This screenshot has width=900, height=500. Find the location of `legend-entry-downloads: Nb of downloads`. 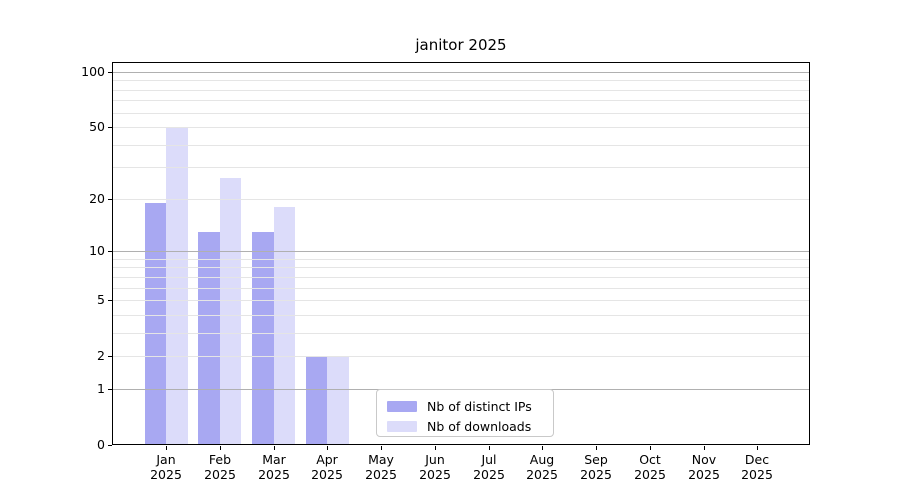

legend-entry-downloads: Nb of downloads is located at coordinates (465, 426).